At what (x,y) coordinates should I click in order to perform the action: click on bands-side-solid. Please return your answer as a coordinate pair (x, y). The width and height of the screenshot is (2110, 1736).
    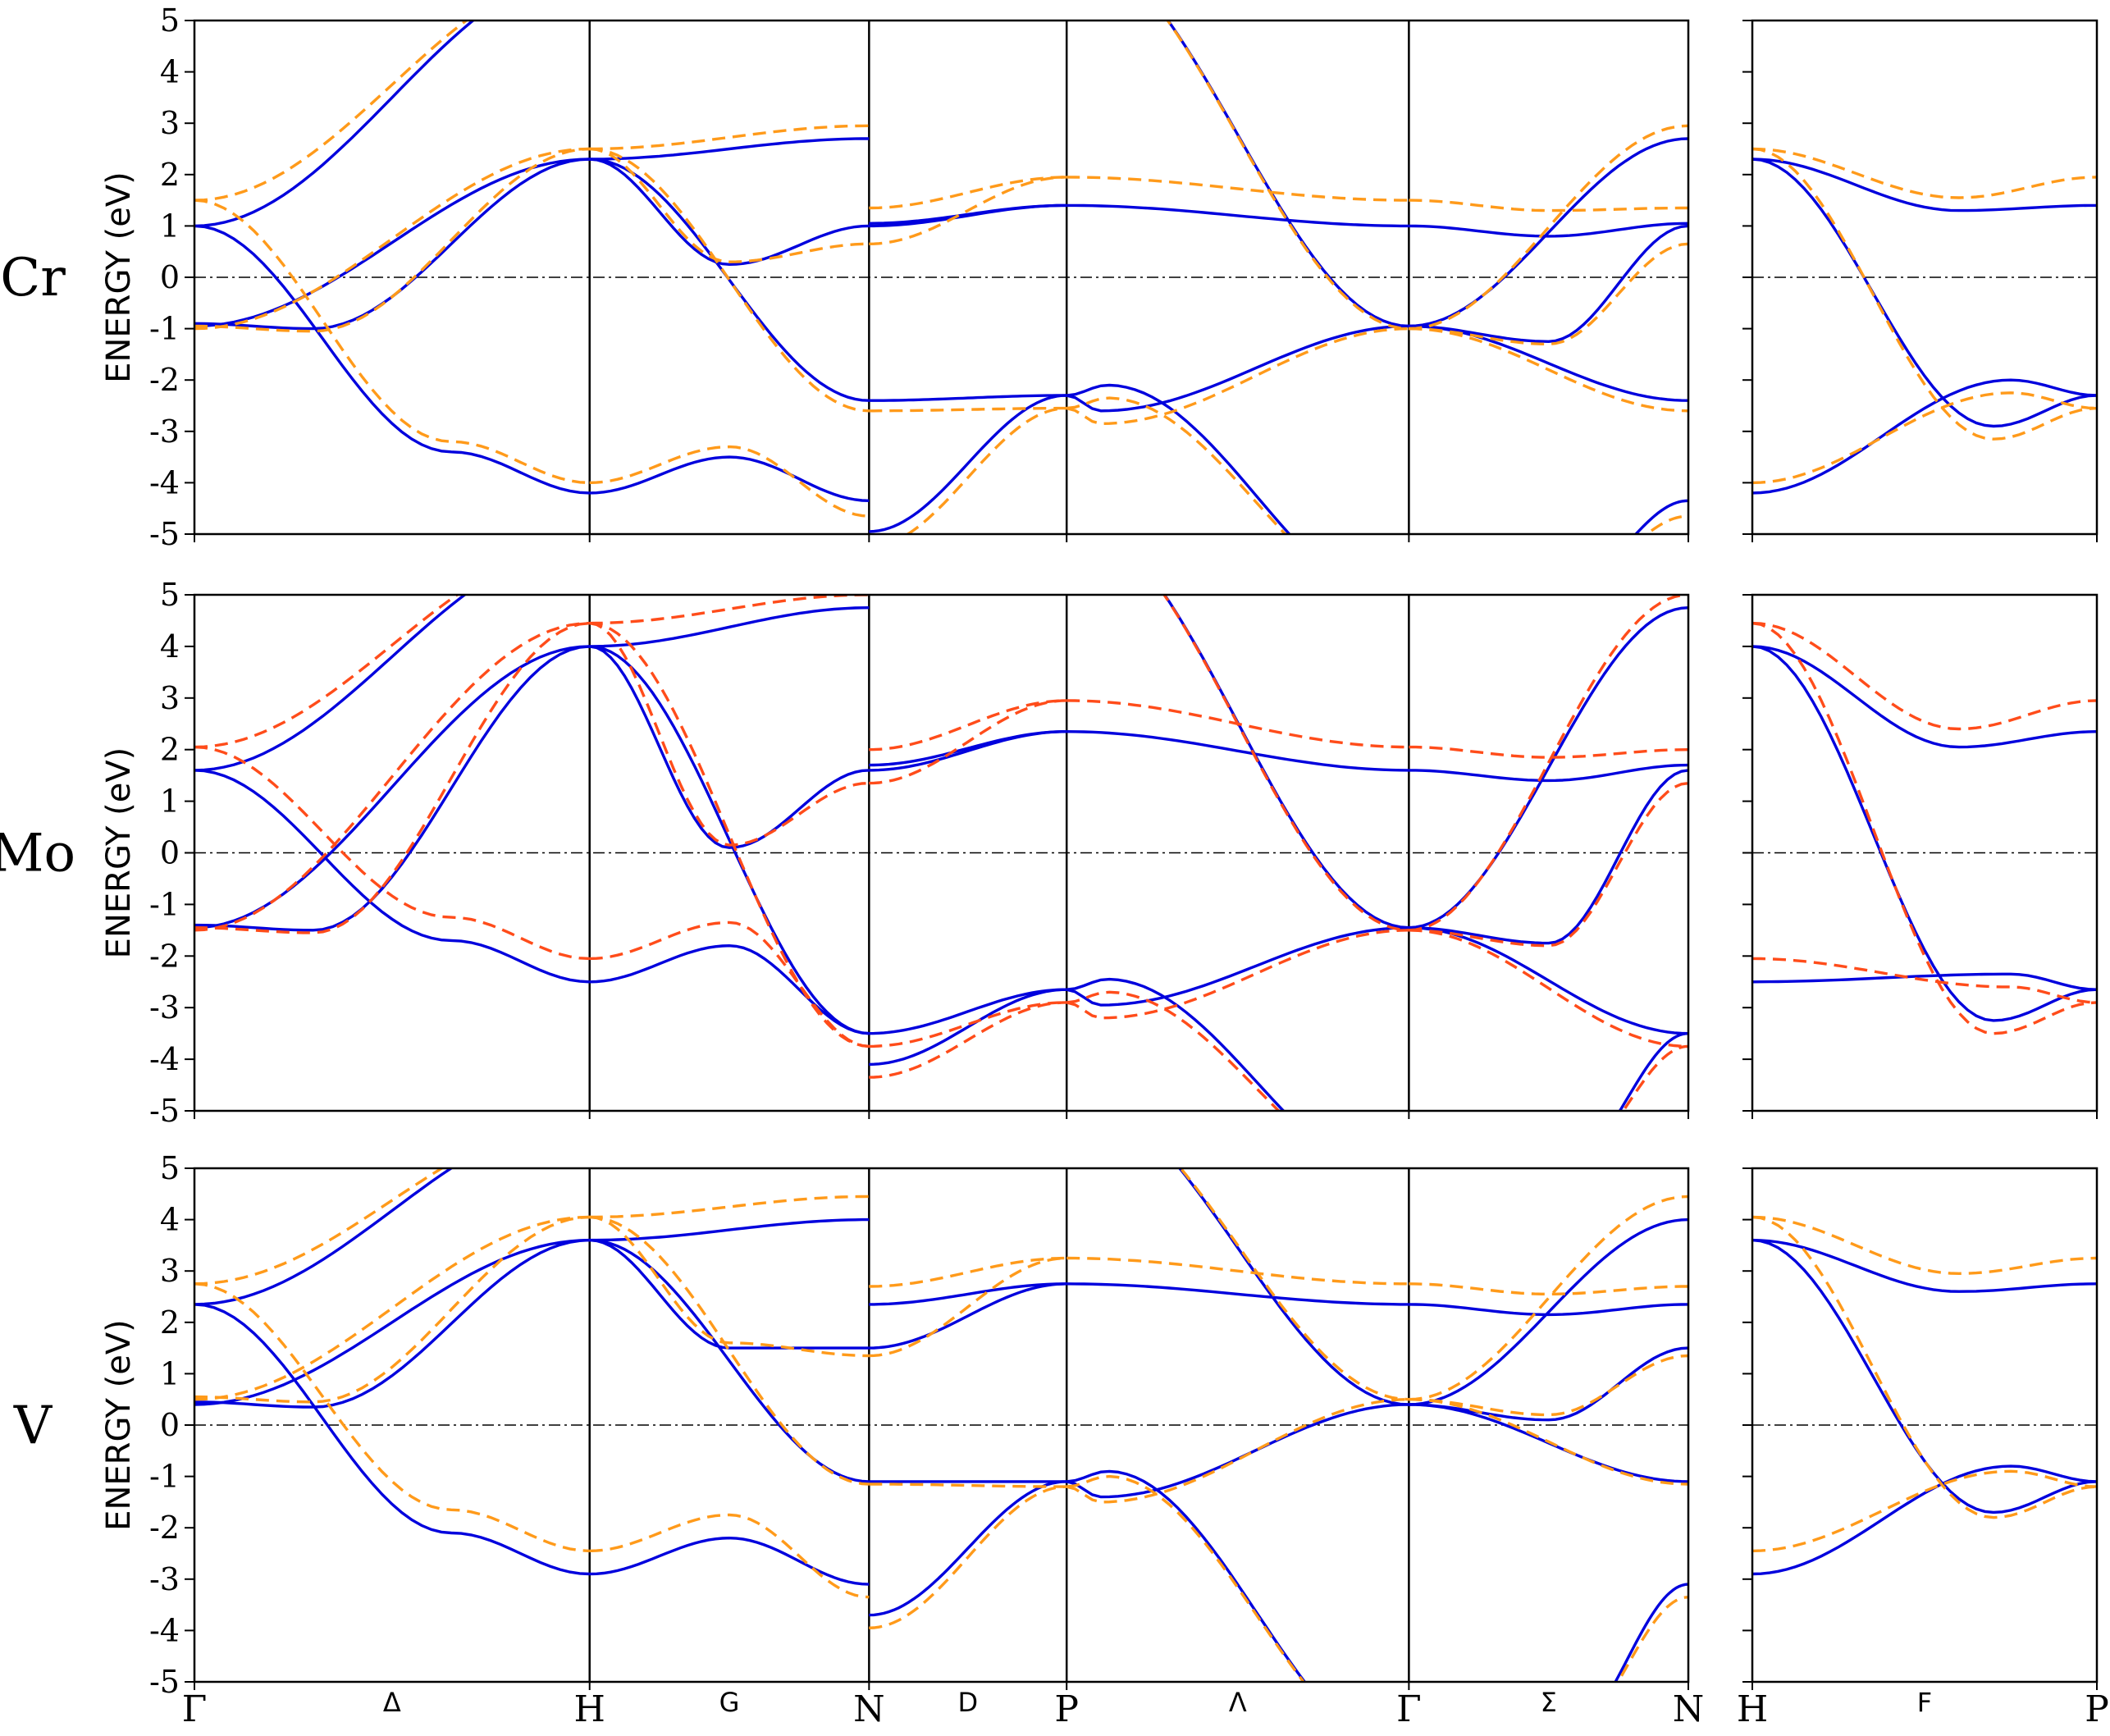
    Looking at the image, I should click on (1924, 1407).